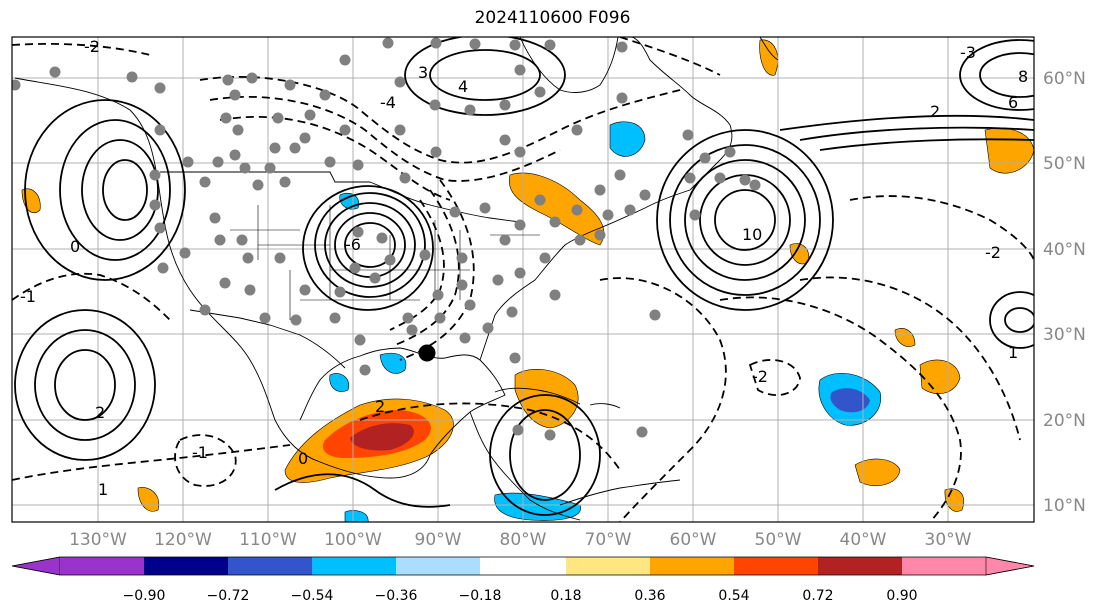 The width and height of the screenshot is (1105, 615). I want to click on solid-line-d, so click(362, 490).